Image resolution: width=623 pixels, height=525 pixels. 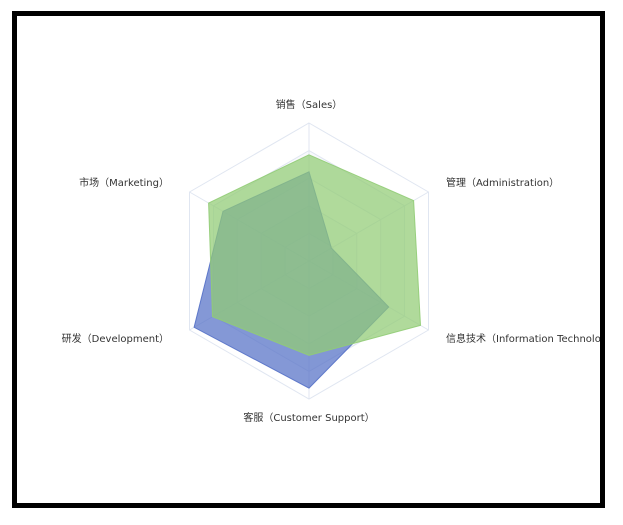 What do you see at coordinates (502, 182) in the screenshot?
I see `indicator-label-administration: 管理（Administration）` at bounding box center [502, 182].